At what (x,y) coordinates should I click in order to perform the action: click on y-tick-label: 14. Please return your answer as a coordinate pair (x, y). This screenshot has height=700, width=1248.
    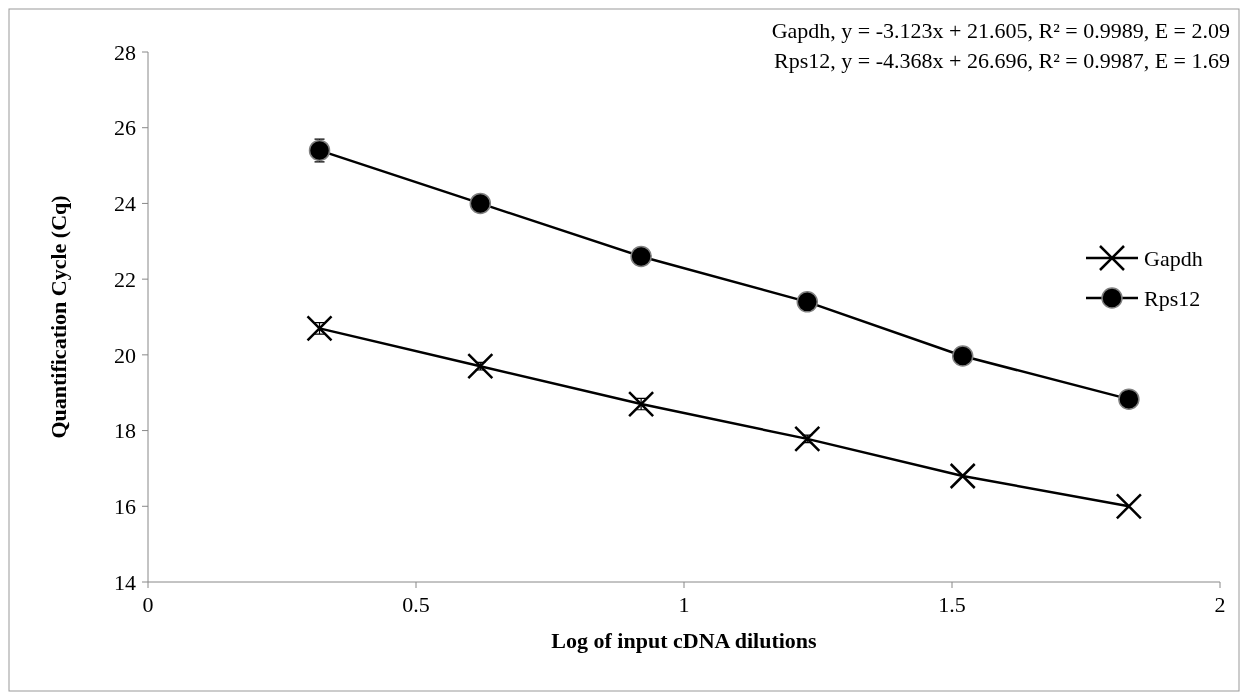
    Looking at the image, I should click on (125, 582).